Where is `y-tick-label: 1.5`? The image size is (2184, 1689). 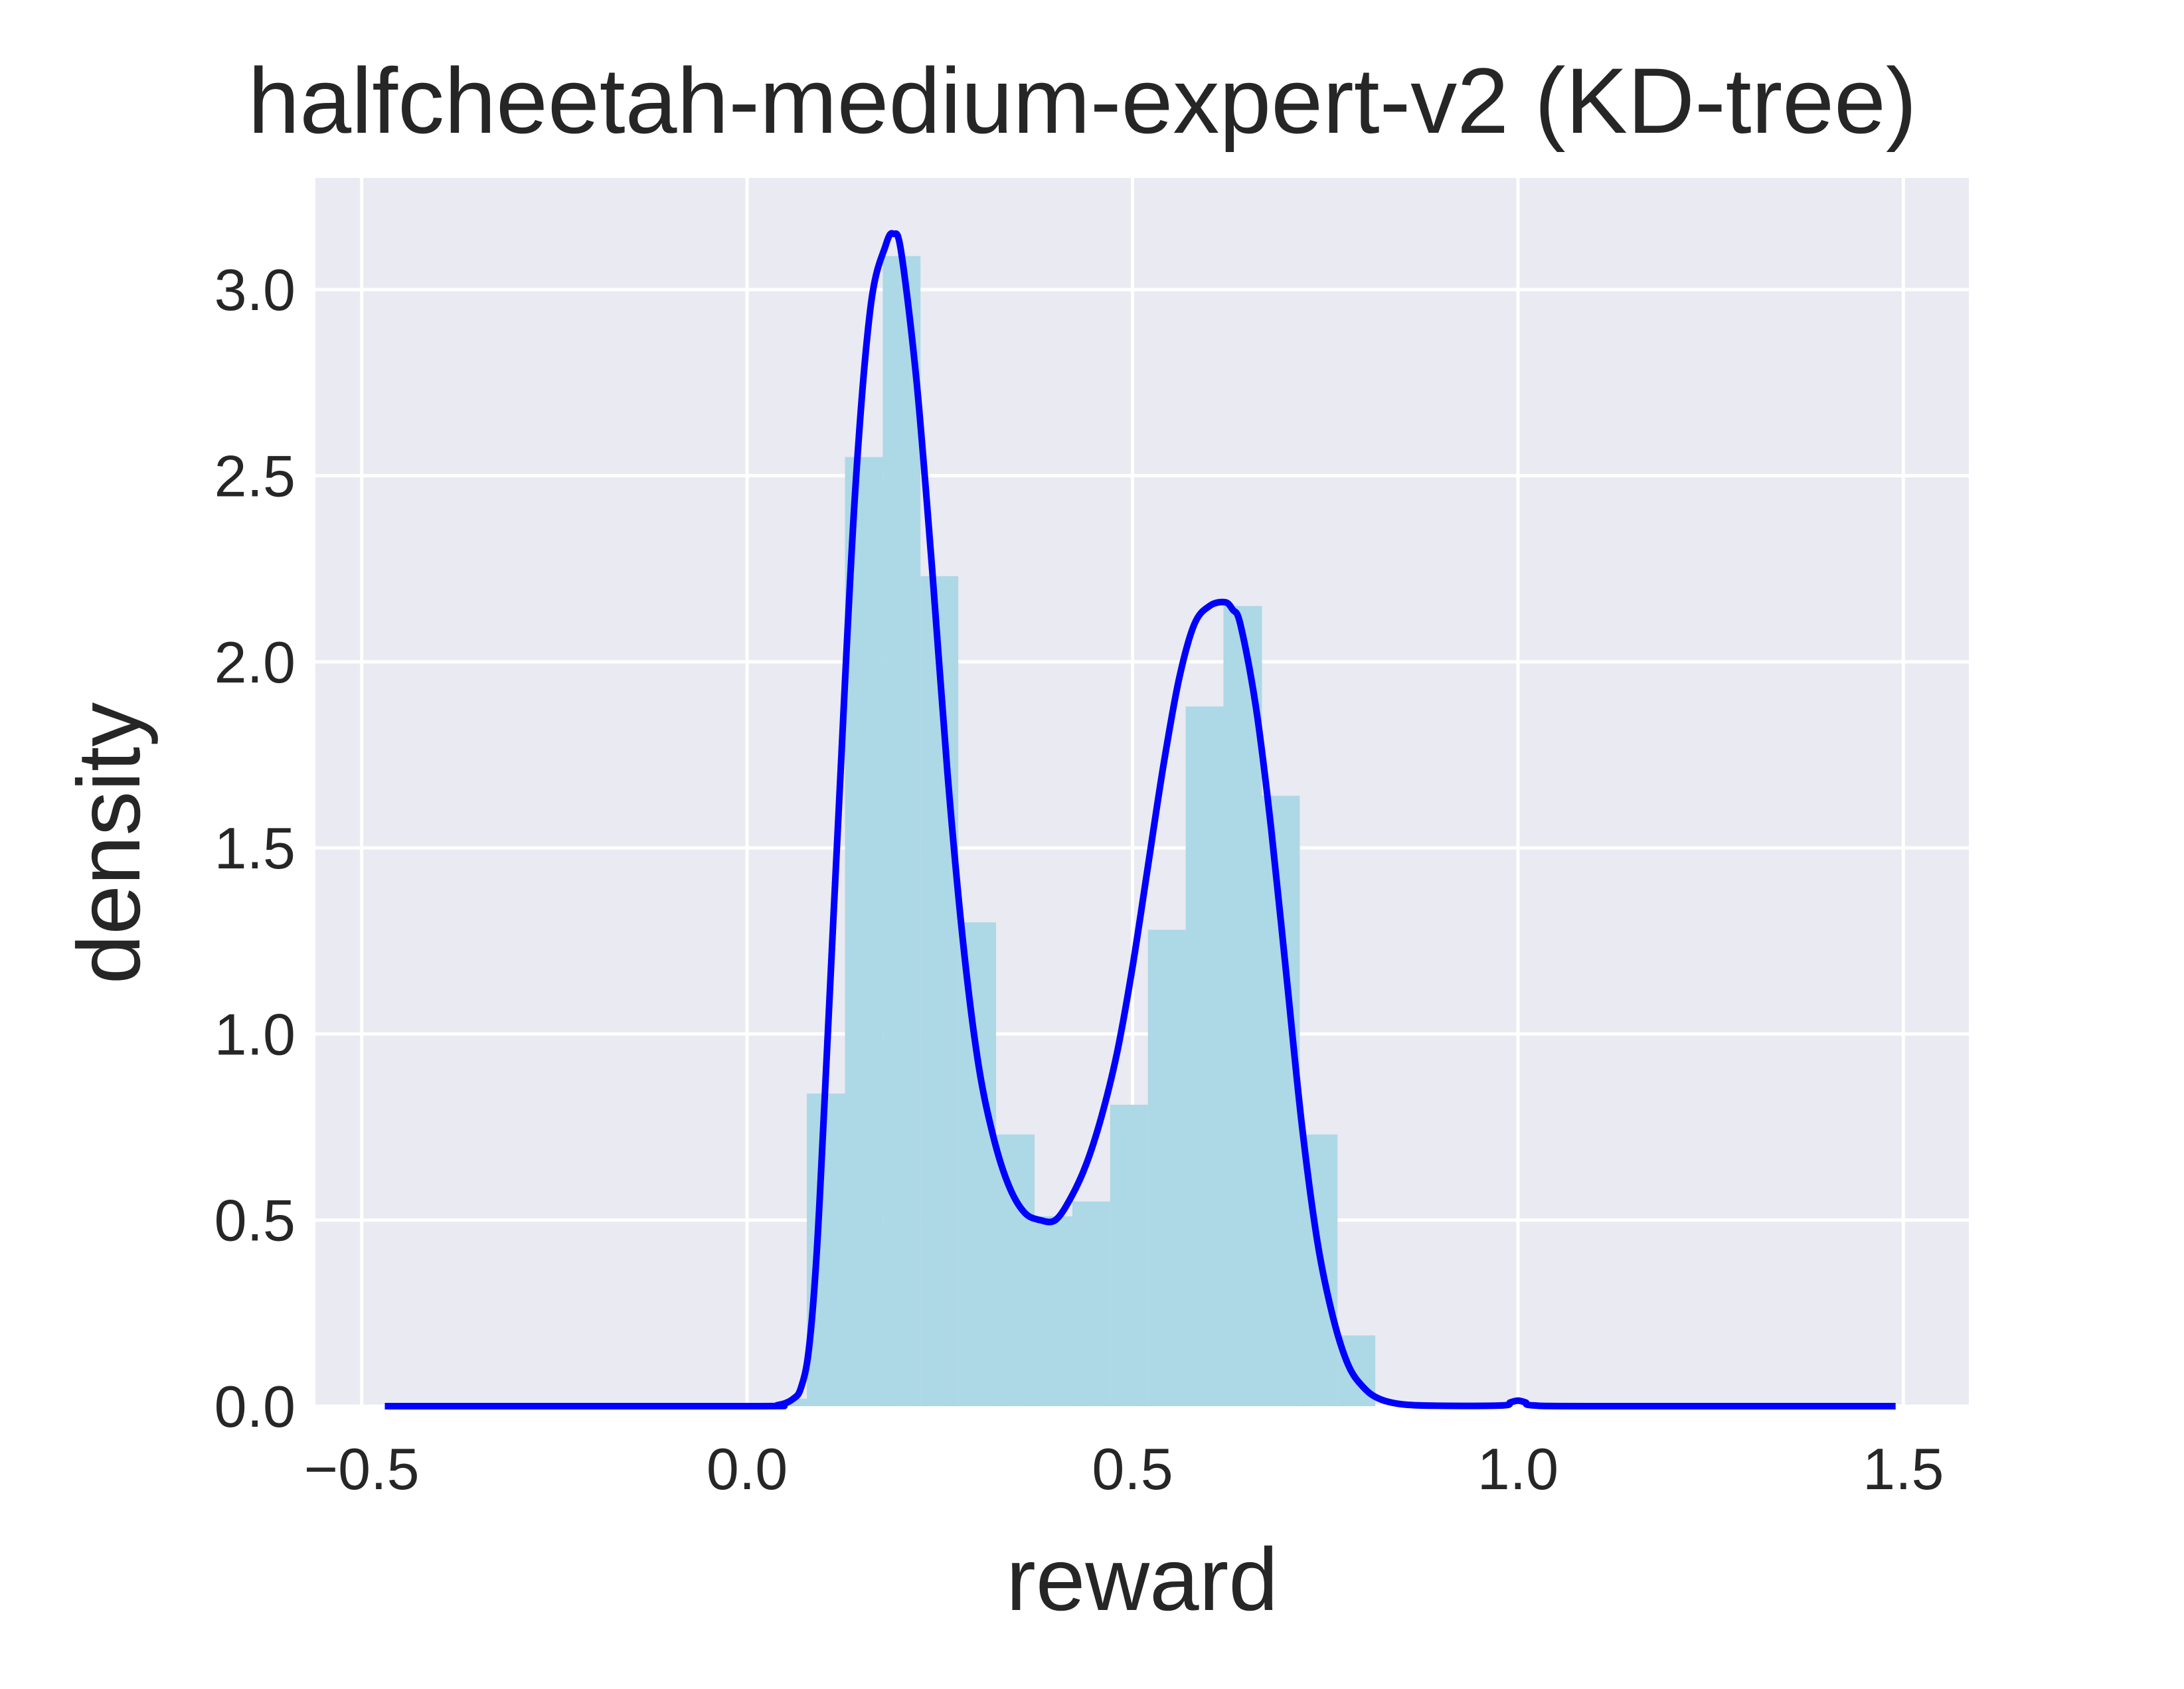 y-tick-label: 1.5 is located at coordinates (255, 848).